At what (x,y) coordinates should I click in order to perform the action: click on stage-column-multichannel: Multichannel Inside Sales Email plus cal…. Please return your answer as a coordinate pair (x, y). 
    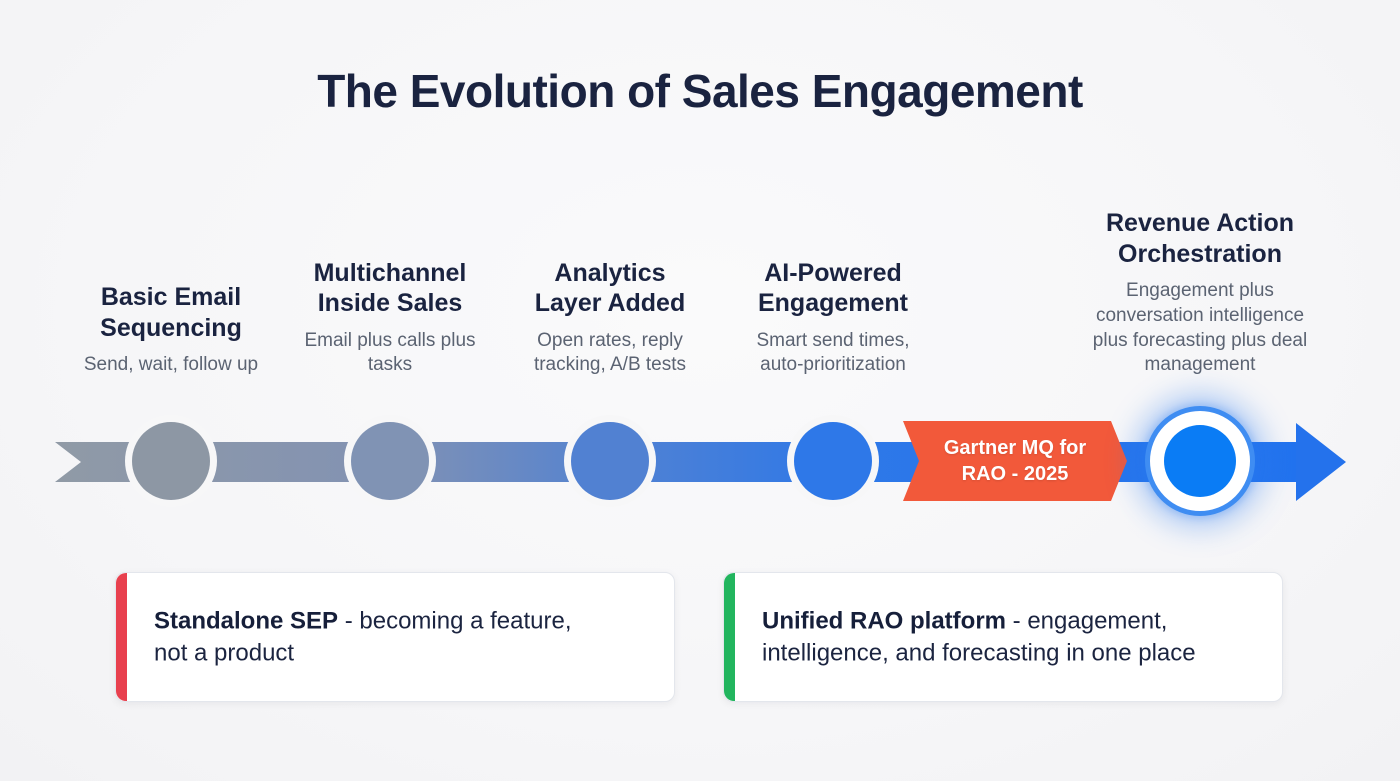
    Looking at the image, I should click on (390, 289).